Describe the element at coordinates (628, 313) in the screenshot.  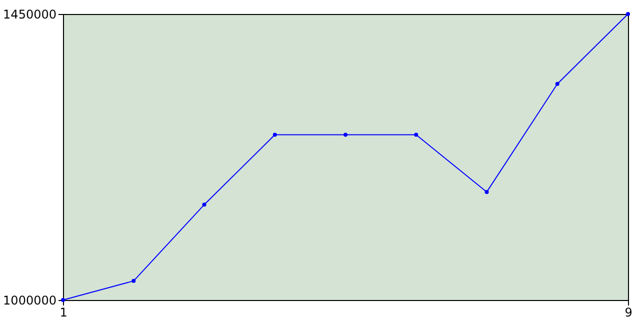
I see `x-tick-label: 9` at that location.